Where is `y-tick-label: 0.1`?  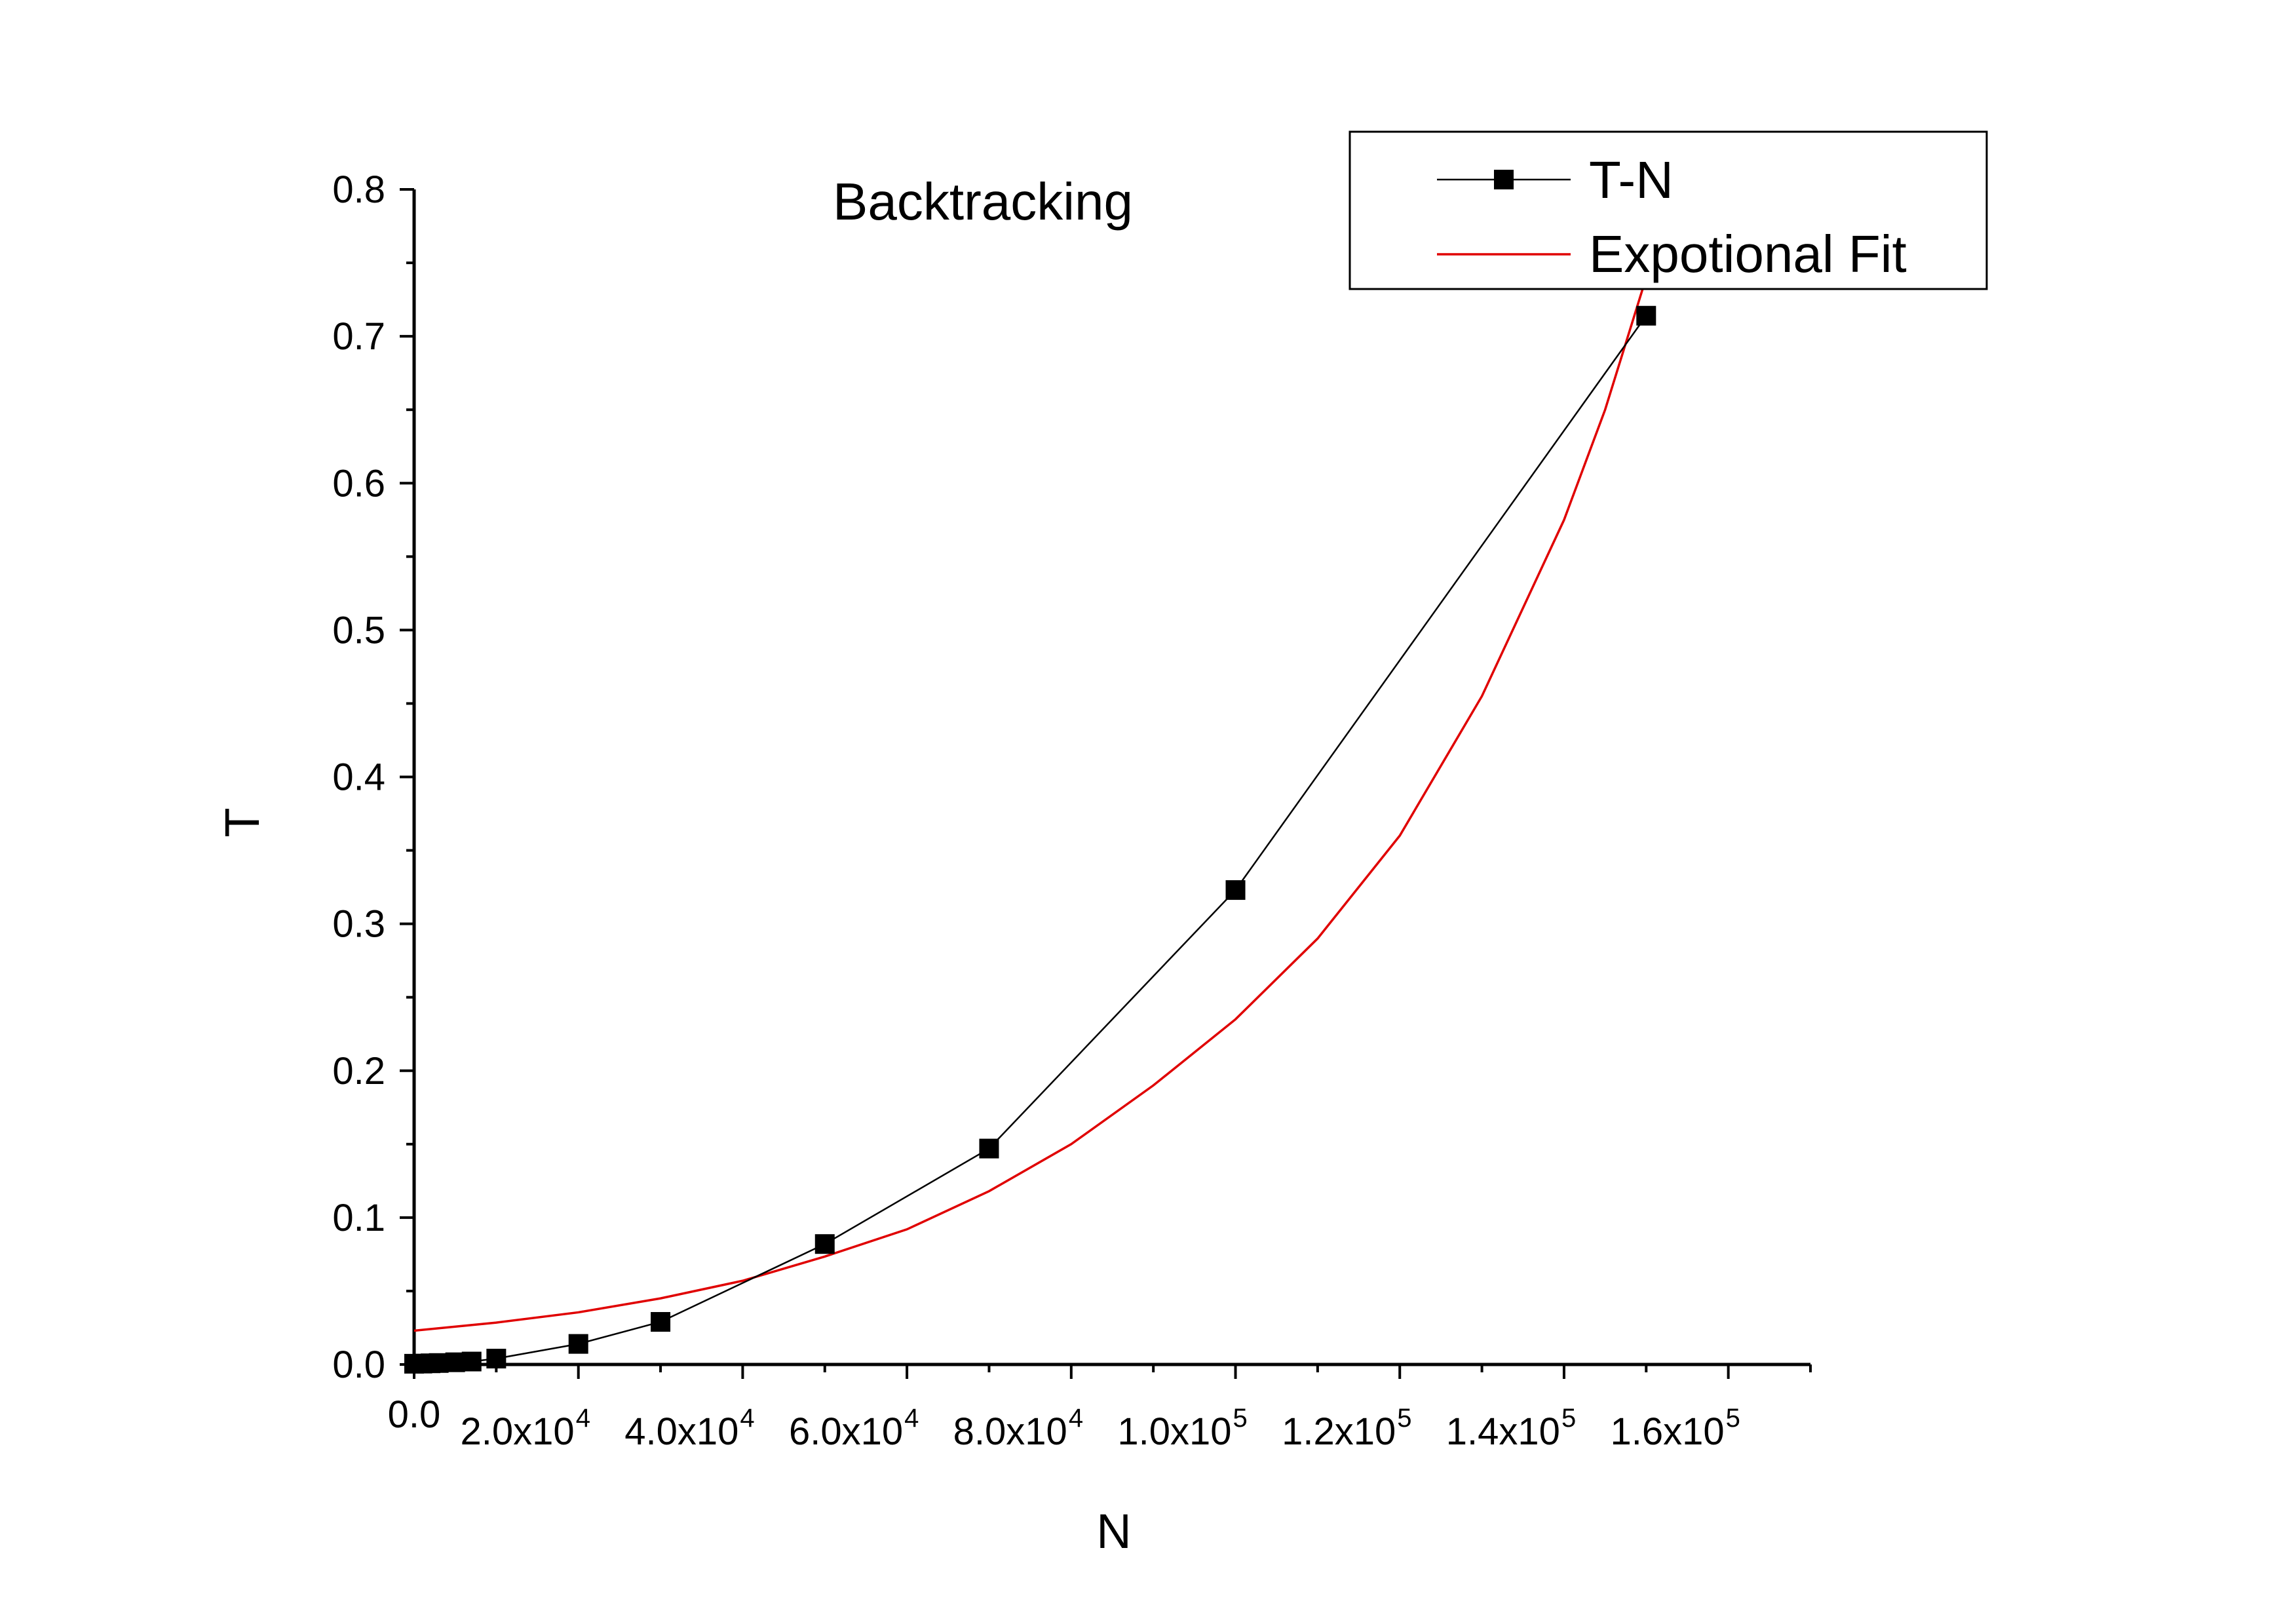
y-tick-label: 0.1 is located at coordinates (358, 1218).